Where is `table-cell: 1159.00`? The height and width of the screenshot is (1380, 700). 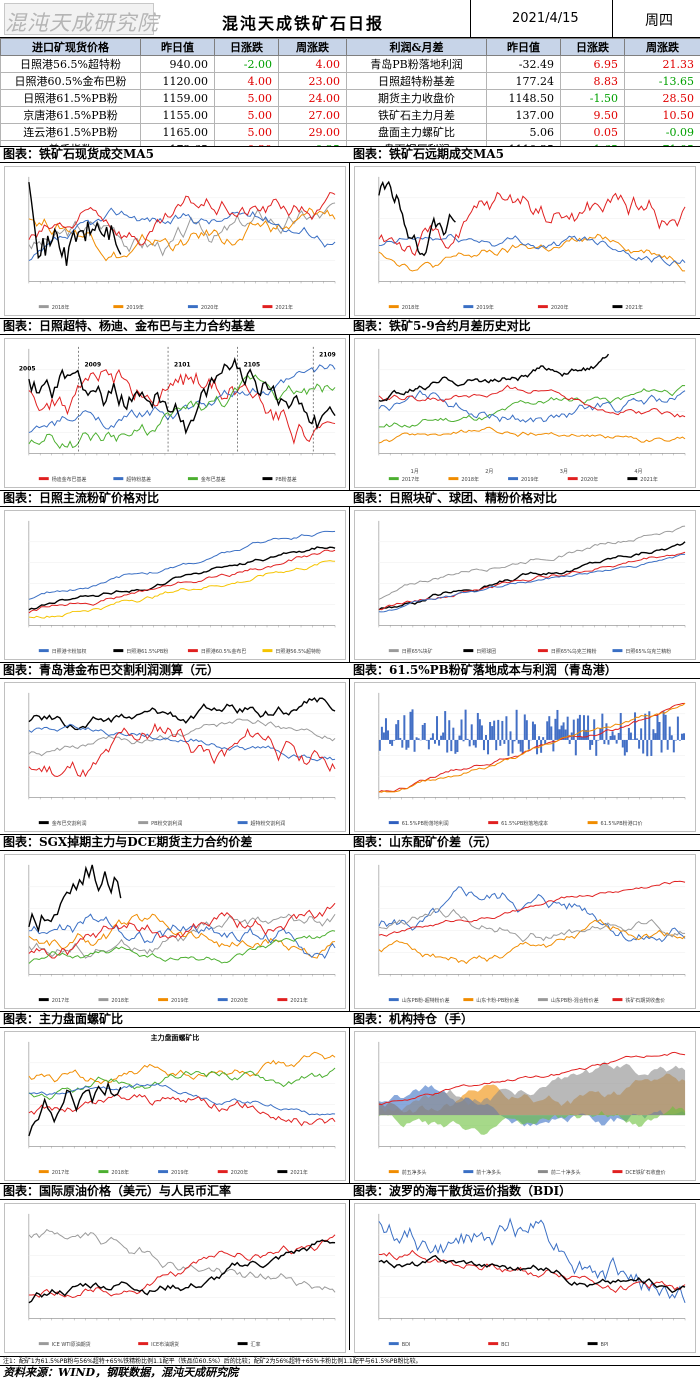 table-cell: 1159.00 is located at coordinates (177, 98).